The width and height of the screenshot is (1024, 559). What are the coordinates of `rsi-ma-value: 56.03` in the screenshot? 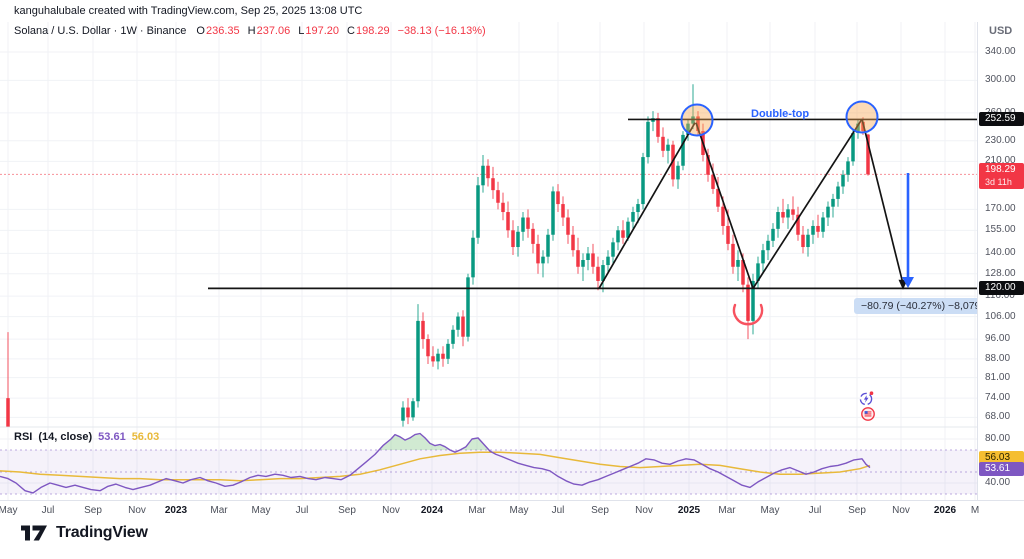 It's located at (145, 437).